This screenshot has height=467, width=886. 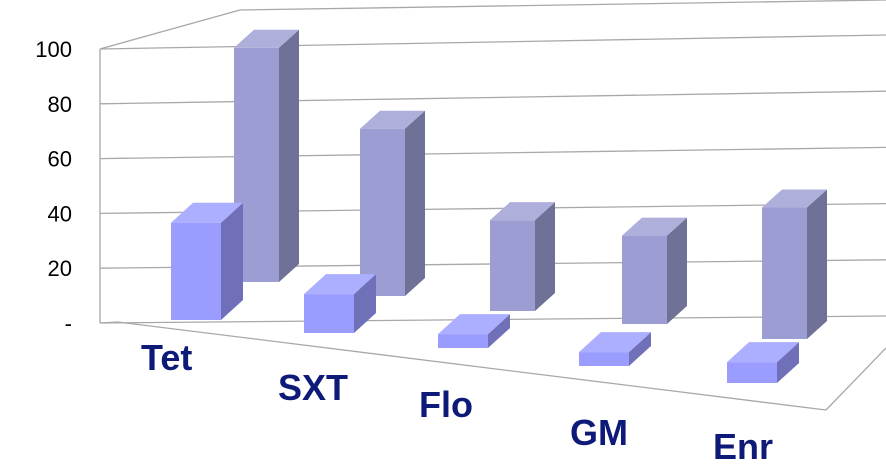 I want to click on y-tick-label: 100, so click(x=53, y=49).